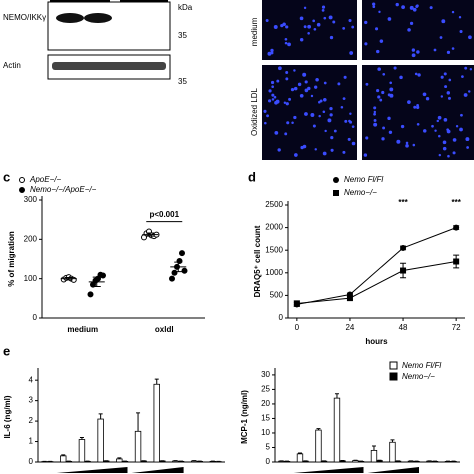 The height and width of the screenshot is (474, 474). Describe the element at coordinates (393, 376) in the screenshot. I see `legend-swatch` at that location.